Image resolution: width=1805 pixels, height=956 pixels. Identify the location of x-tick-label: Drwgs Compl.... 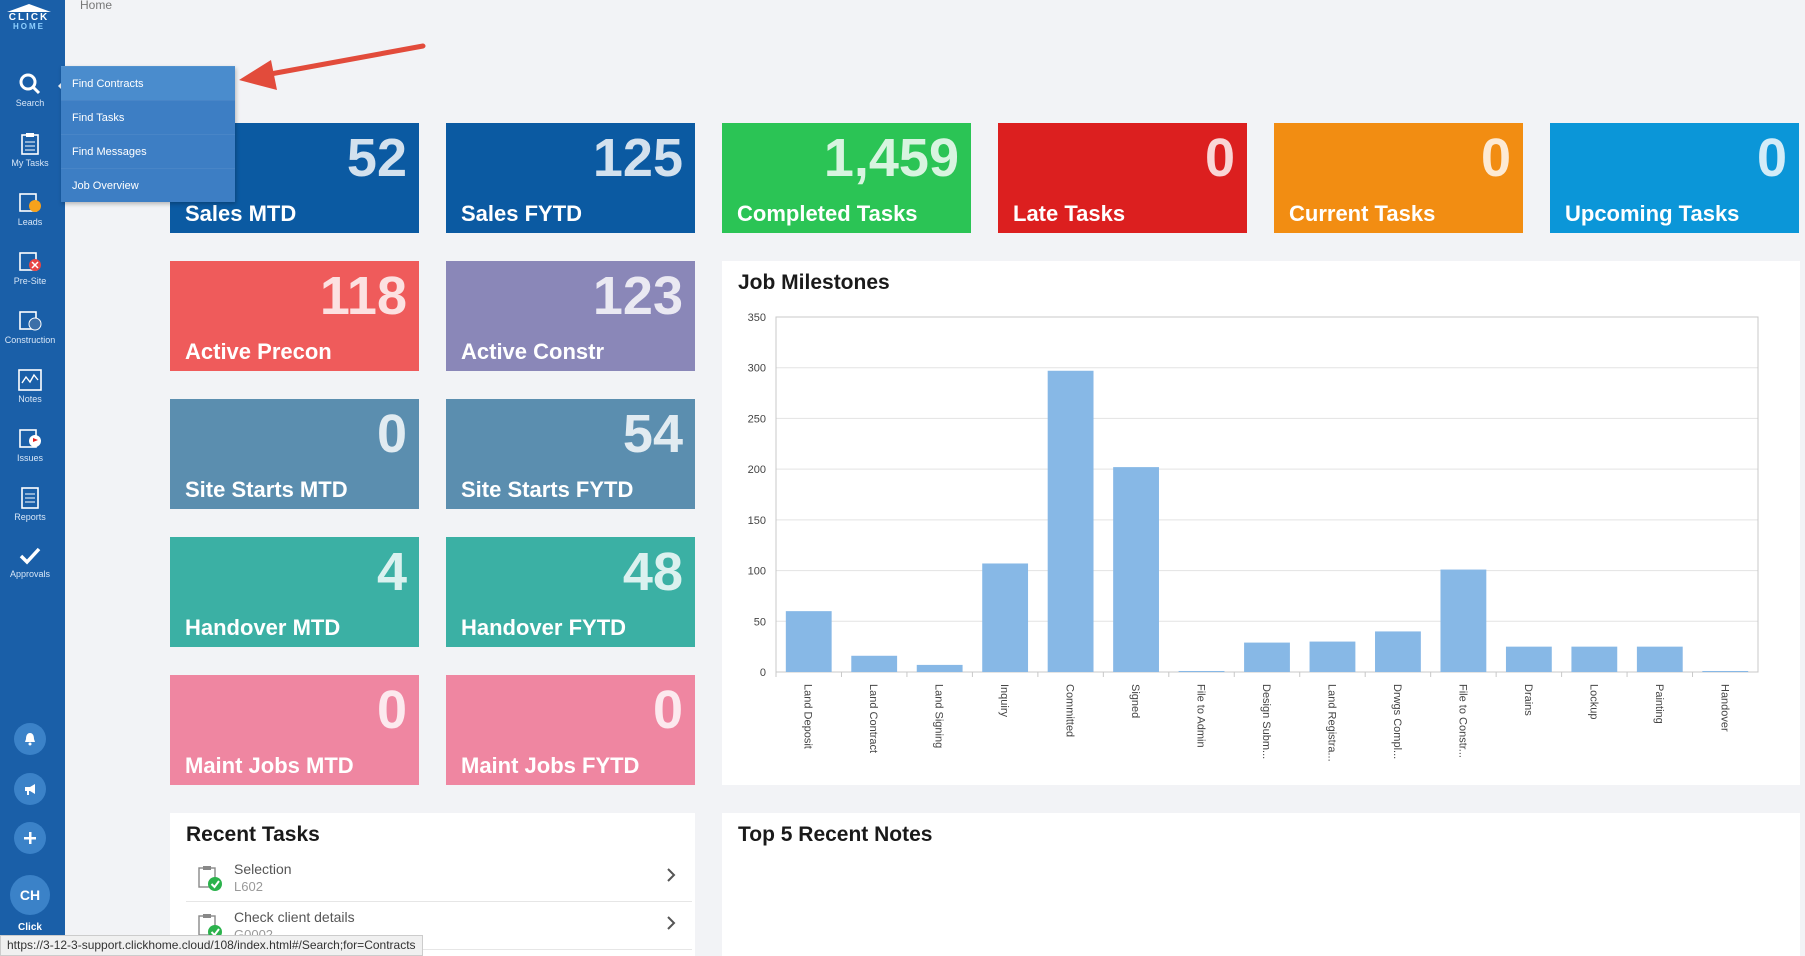
(1397, 721).